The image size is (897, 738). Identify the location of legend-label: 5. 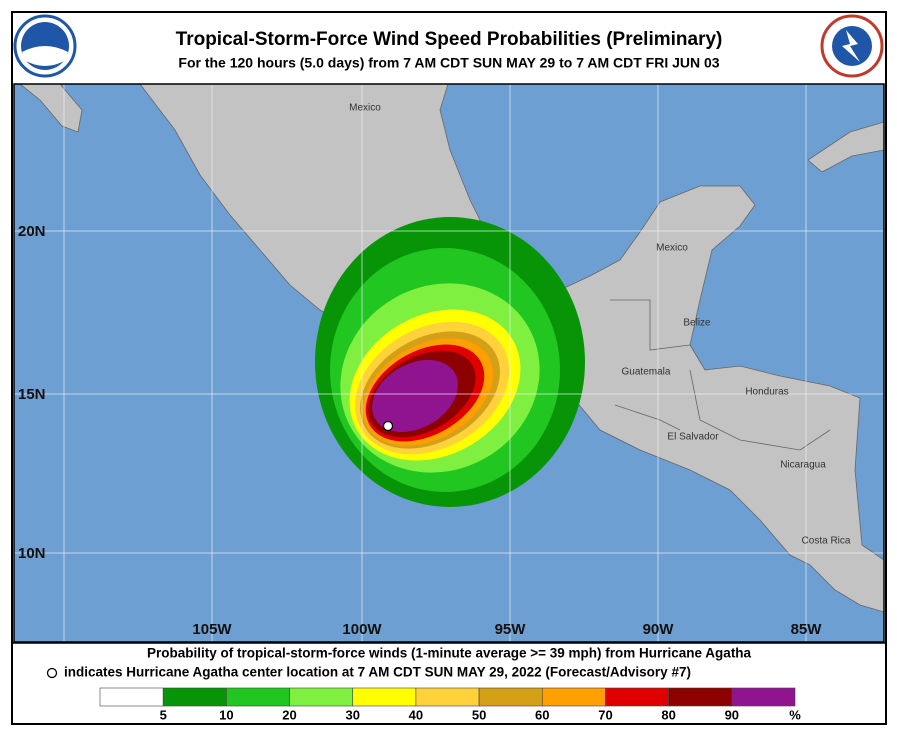
(163, 714).